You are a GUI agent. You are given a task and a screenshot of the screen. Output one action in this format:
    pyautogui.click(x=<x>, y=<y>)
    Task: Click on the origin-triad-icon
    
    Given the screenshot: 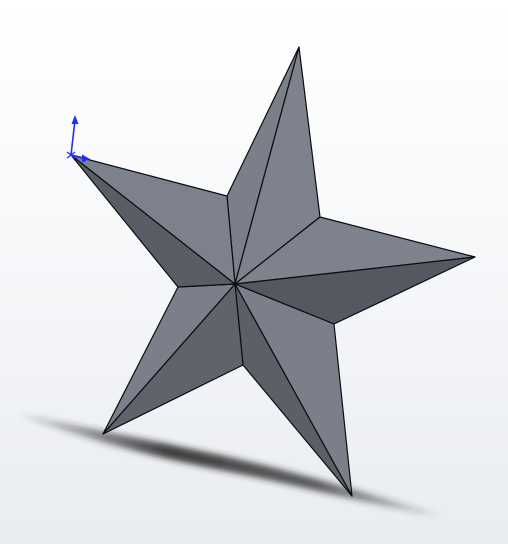 What is the action you would take?
    pyautogui.click(x=78, y=139)
    